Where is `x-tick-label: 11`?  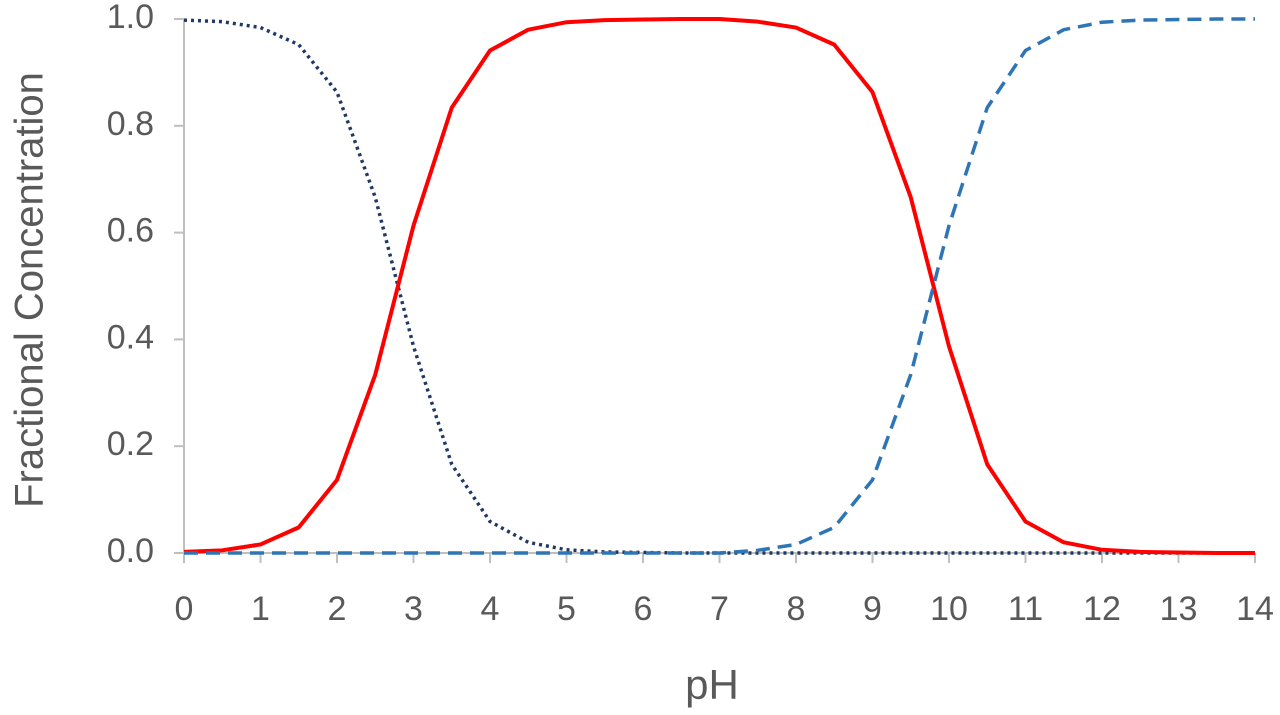 x-tick-label: 11 is located at coordinates (1025, 609).